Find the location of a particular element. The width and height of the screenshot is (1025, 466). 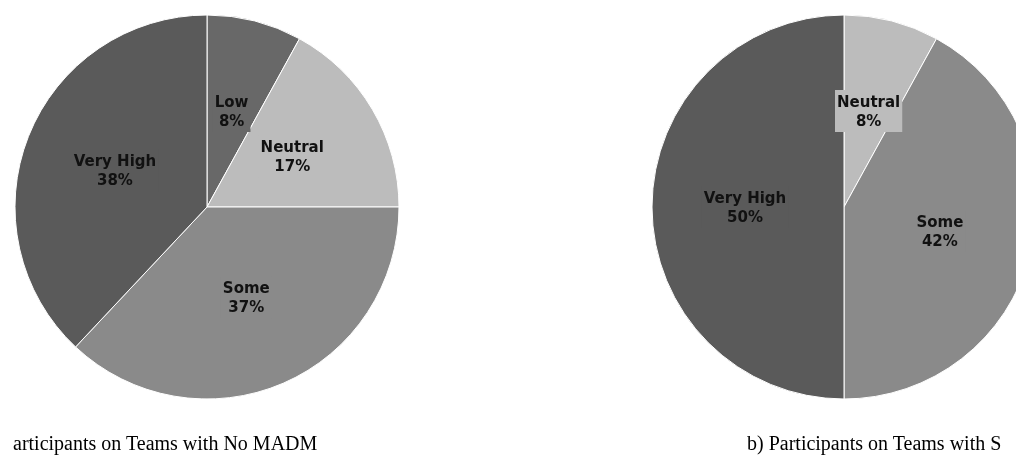

text: articipants on Teams with No MADM is located at coordinates (165, 443).